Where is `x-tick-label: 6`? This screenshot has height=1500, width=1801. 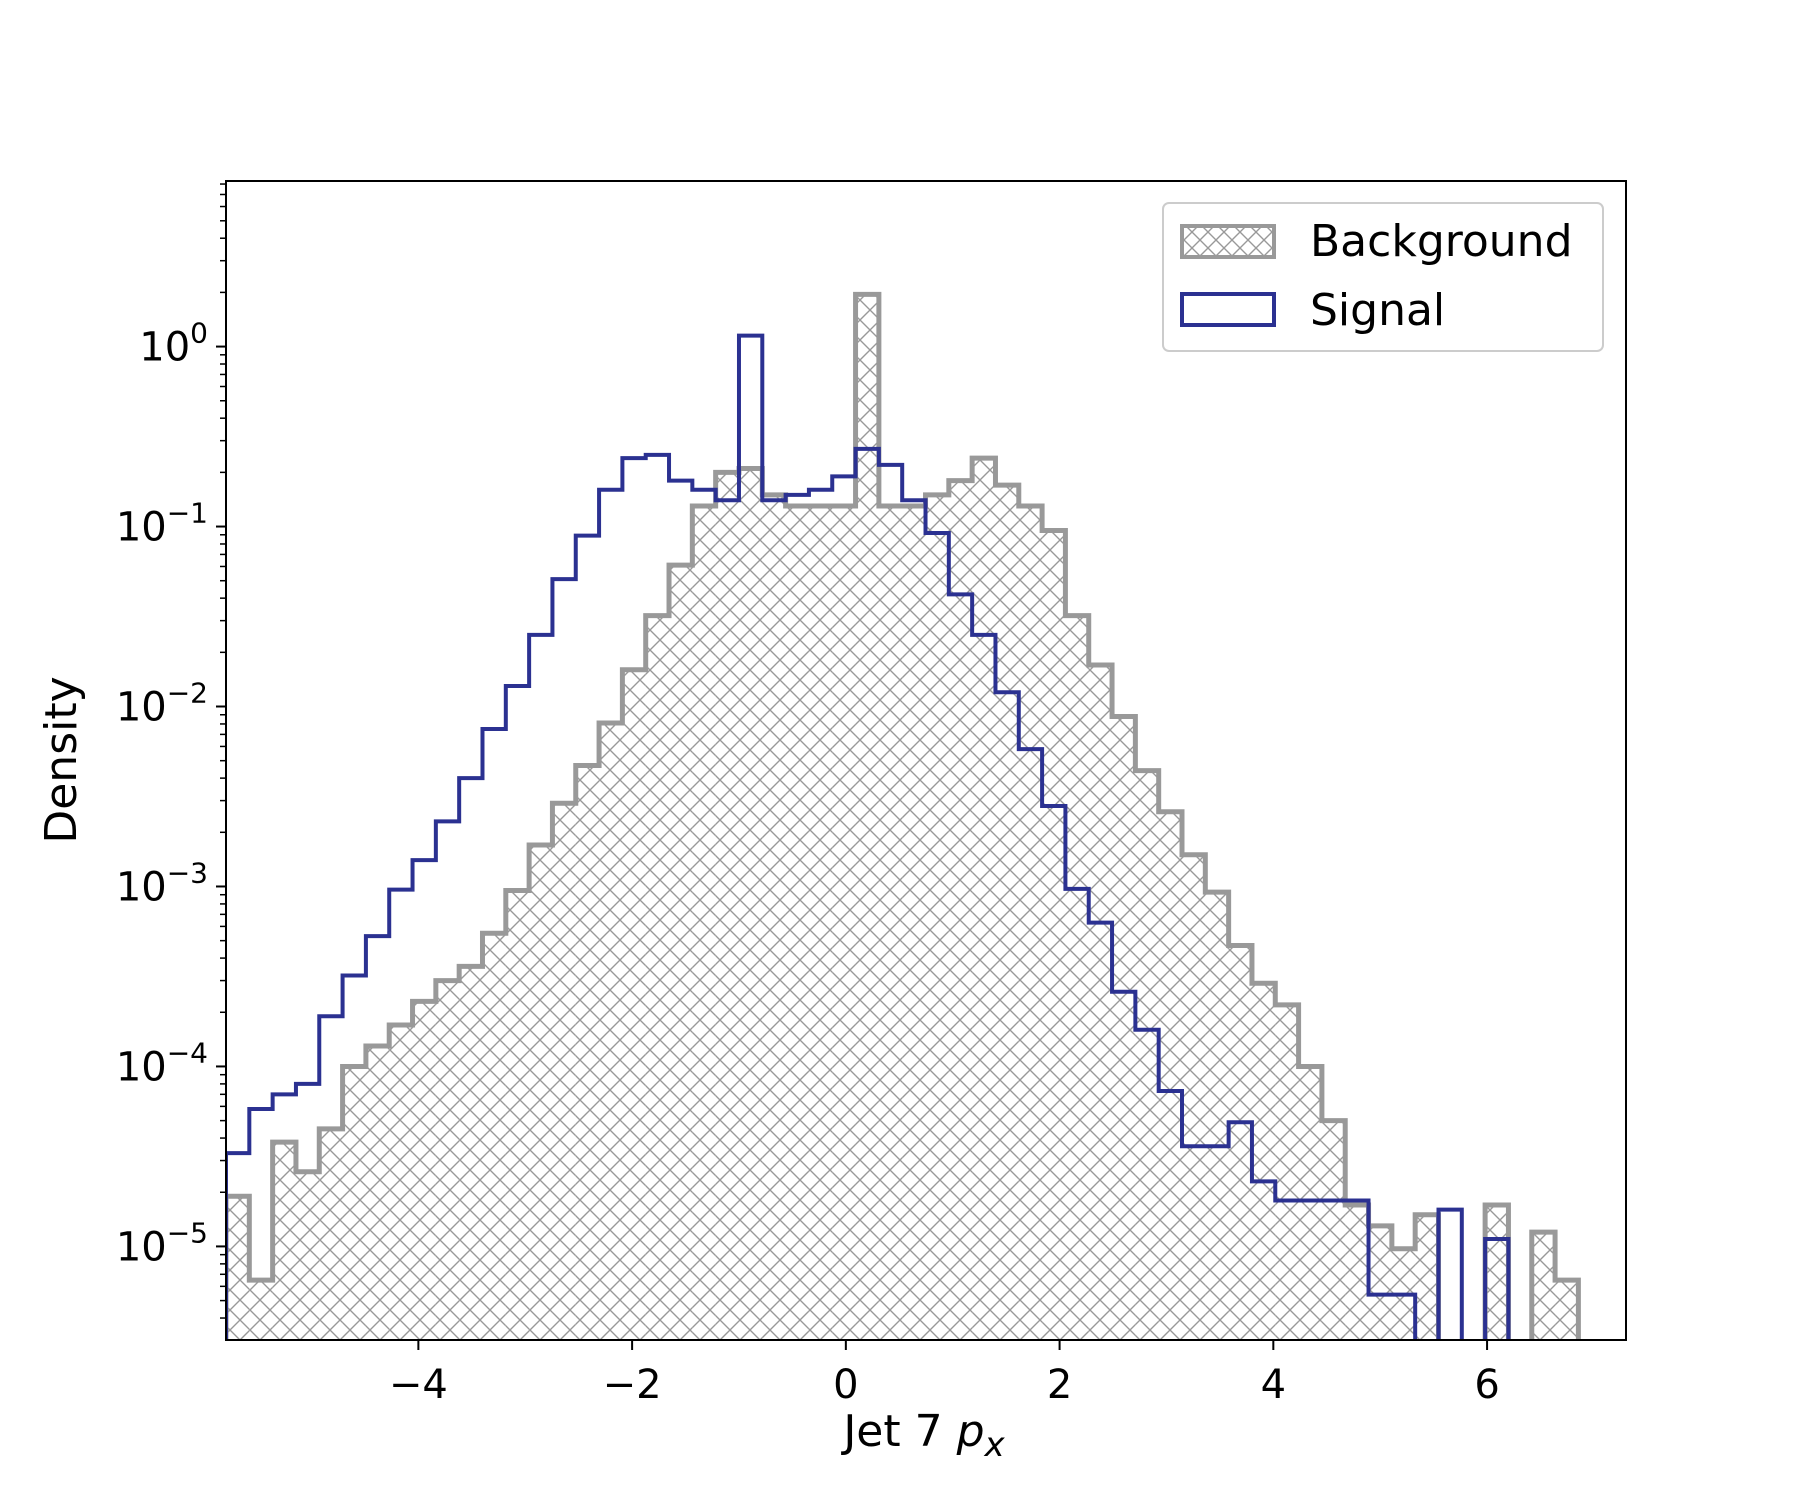
x-tick-label: 6 is located at coordinates (1486, 1385).